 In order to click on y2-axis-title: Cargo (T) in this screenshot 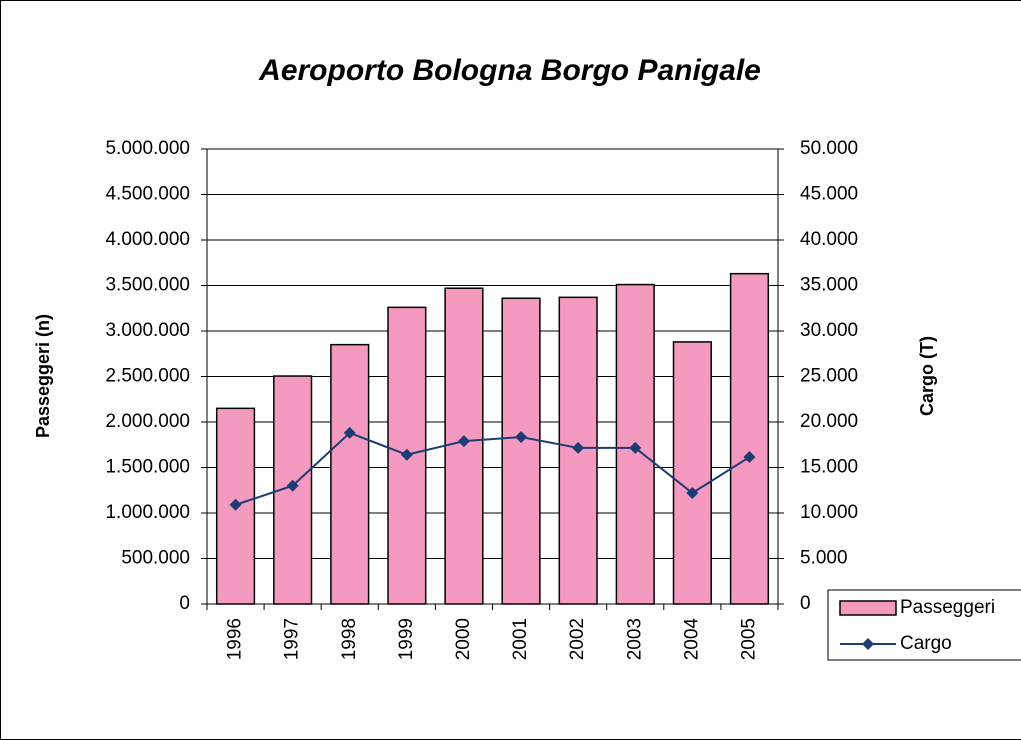, I will do `click(927, 376)`.